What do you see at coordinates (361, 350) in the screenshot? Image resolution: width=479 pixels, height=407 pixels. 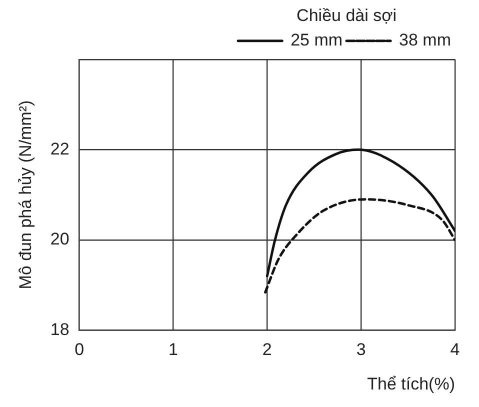 I see `x-tick-label: 3` at bounding box center [361, 350].